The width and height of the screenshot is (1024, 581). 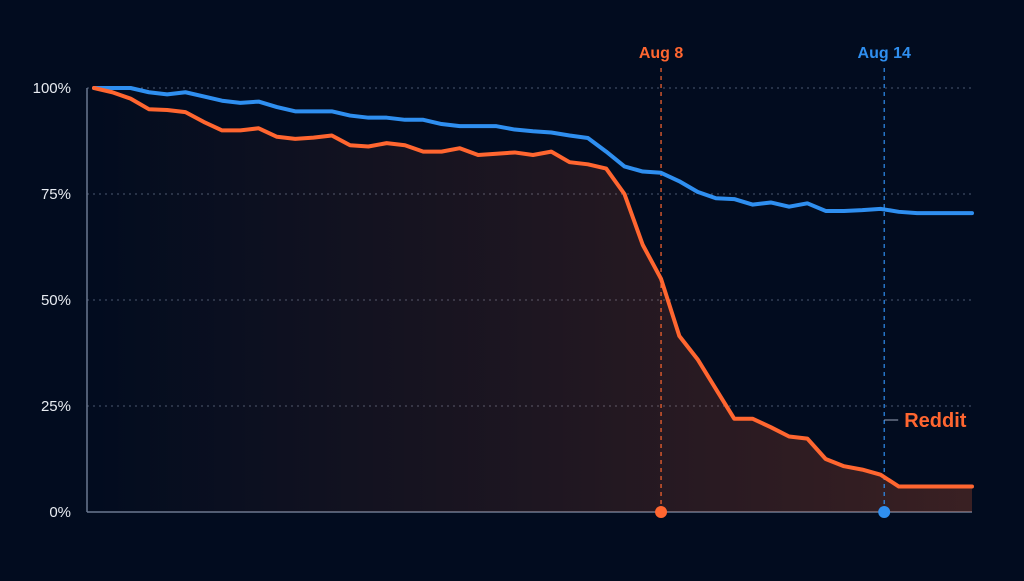 I want to click on y-tick-label: 75%, so click(x=56, y=194).